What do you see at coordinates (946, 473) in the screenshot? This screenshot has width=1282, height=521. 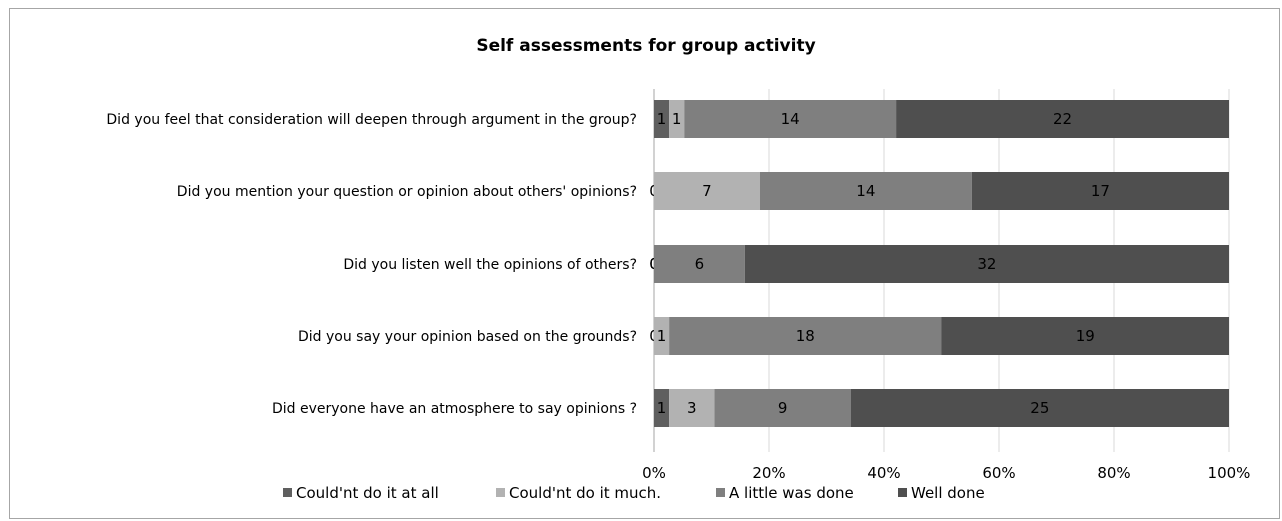 I see `x-axis-ticks: 0% 20% 40% 60% 80% 100%` at bounding box center [946, 473].